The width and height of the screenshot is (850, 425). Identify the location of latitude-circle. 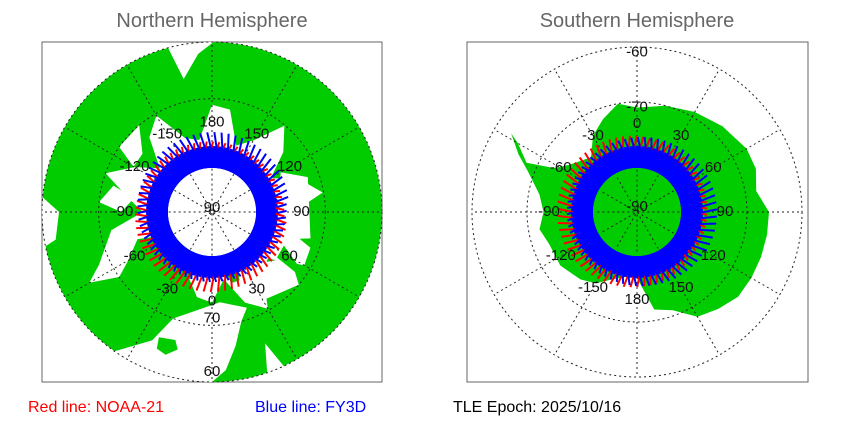
(212, 212).